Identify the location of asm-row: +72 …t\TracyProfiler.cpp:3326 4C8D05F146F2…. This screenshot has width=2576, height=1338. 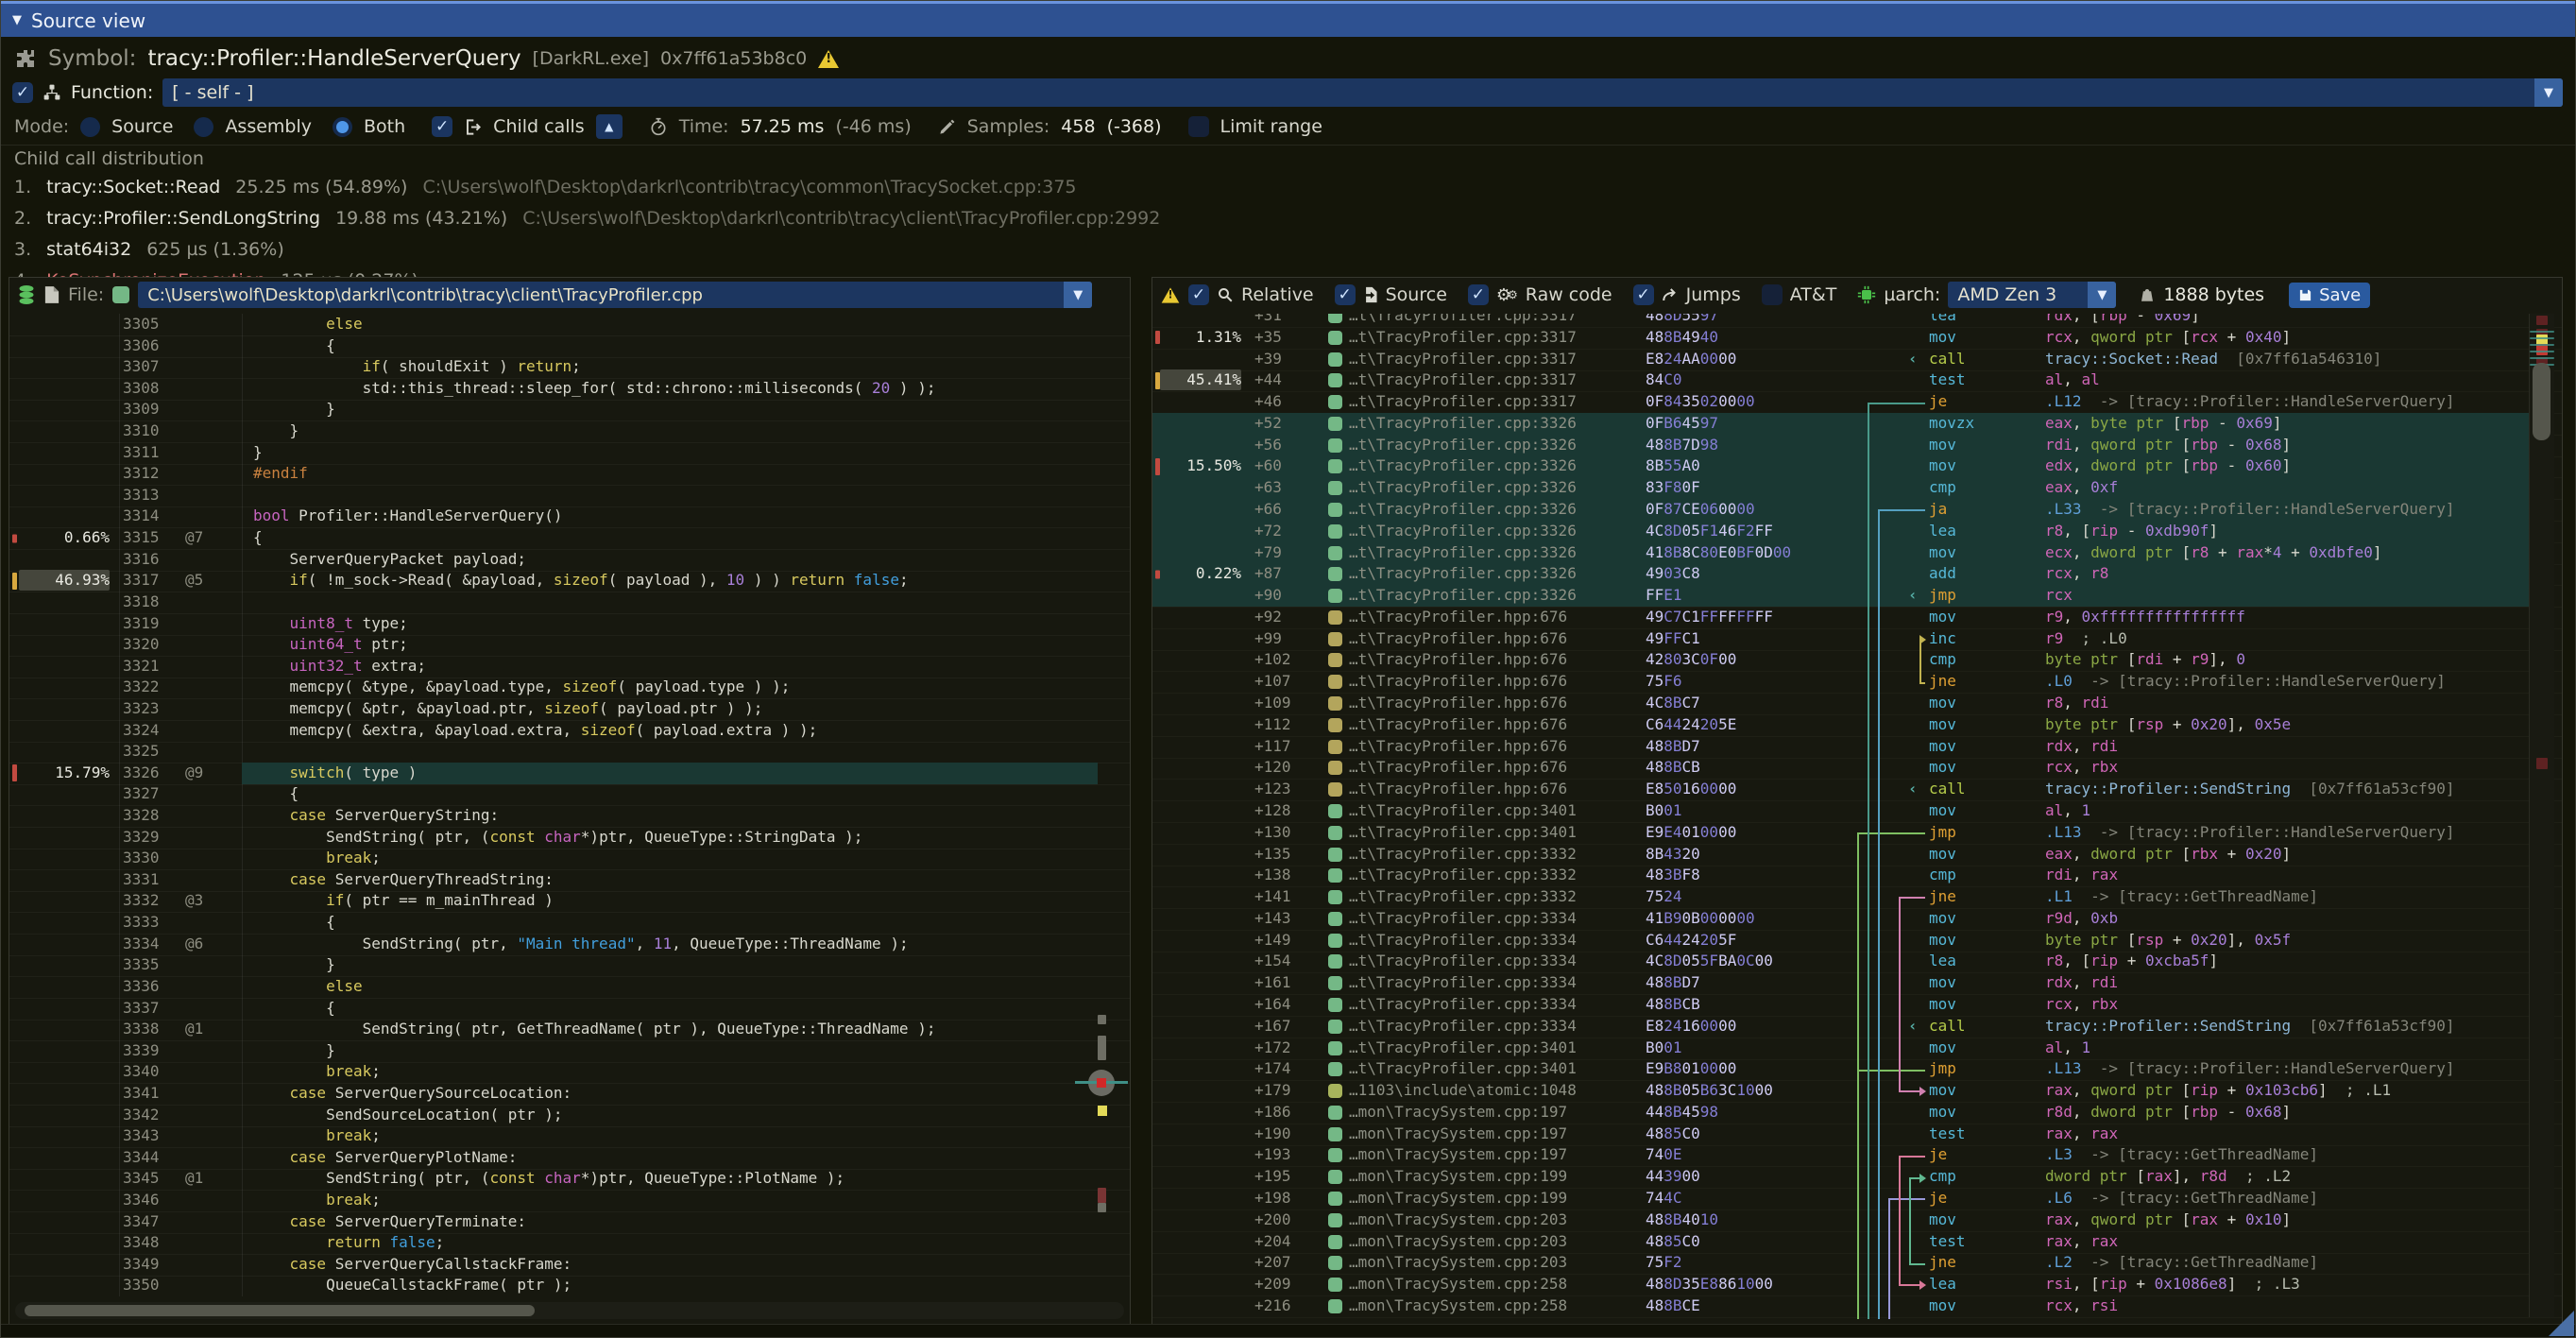
(1857, 531).